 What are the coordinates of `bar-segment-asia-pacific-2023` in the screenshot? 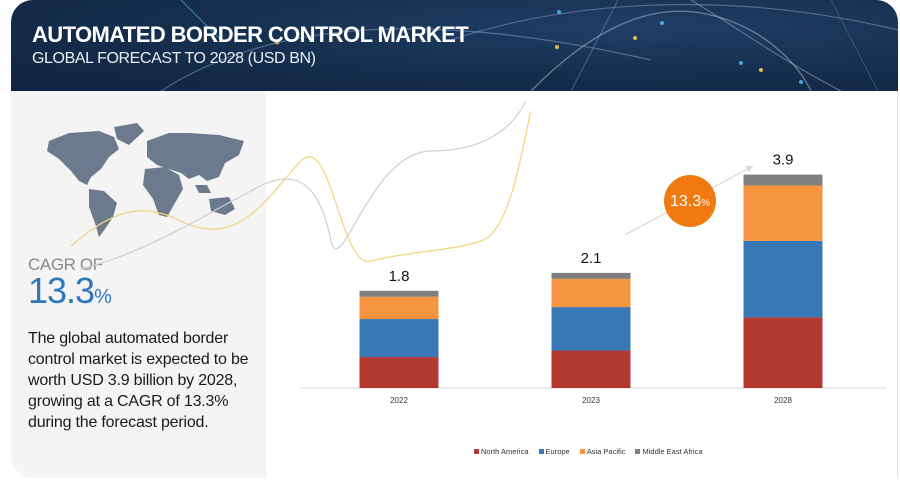 It's located at (591, 293).